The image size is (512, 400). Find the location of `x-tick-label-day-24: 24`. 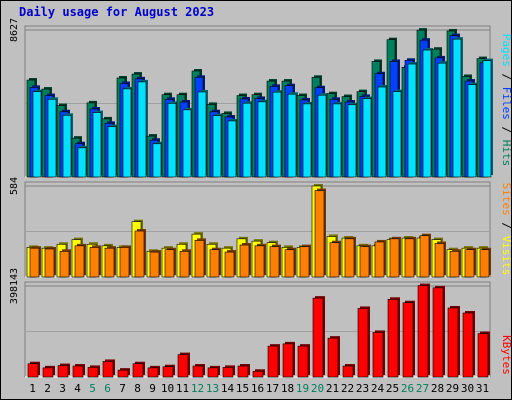

x-tick-label-day-24: 24 is located at coordinates (378, 388).